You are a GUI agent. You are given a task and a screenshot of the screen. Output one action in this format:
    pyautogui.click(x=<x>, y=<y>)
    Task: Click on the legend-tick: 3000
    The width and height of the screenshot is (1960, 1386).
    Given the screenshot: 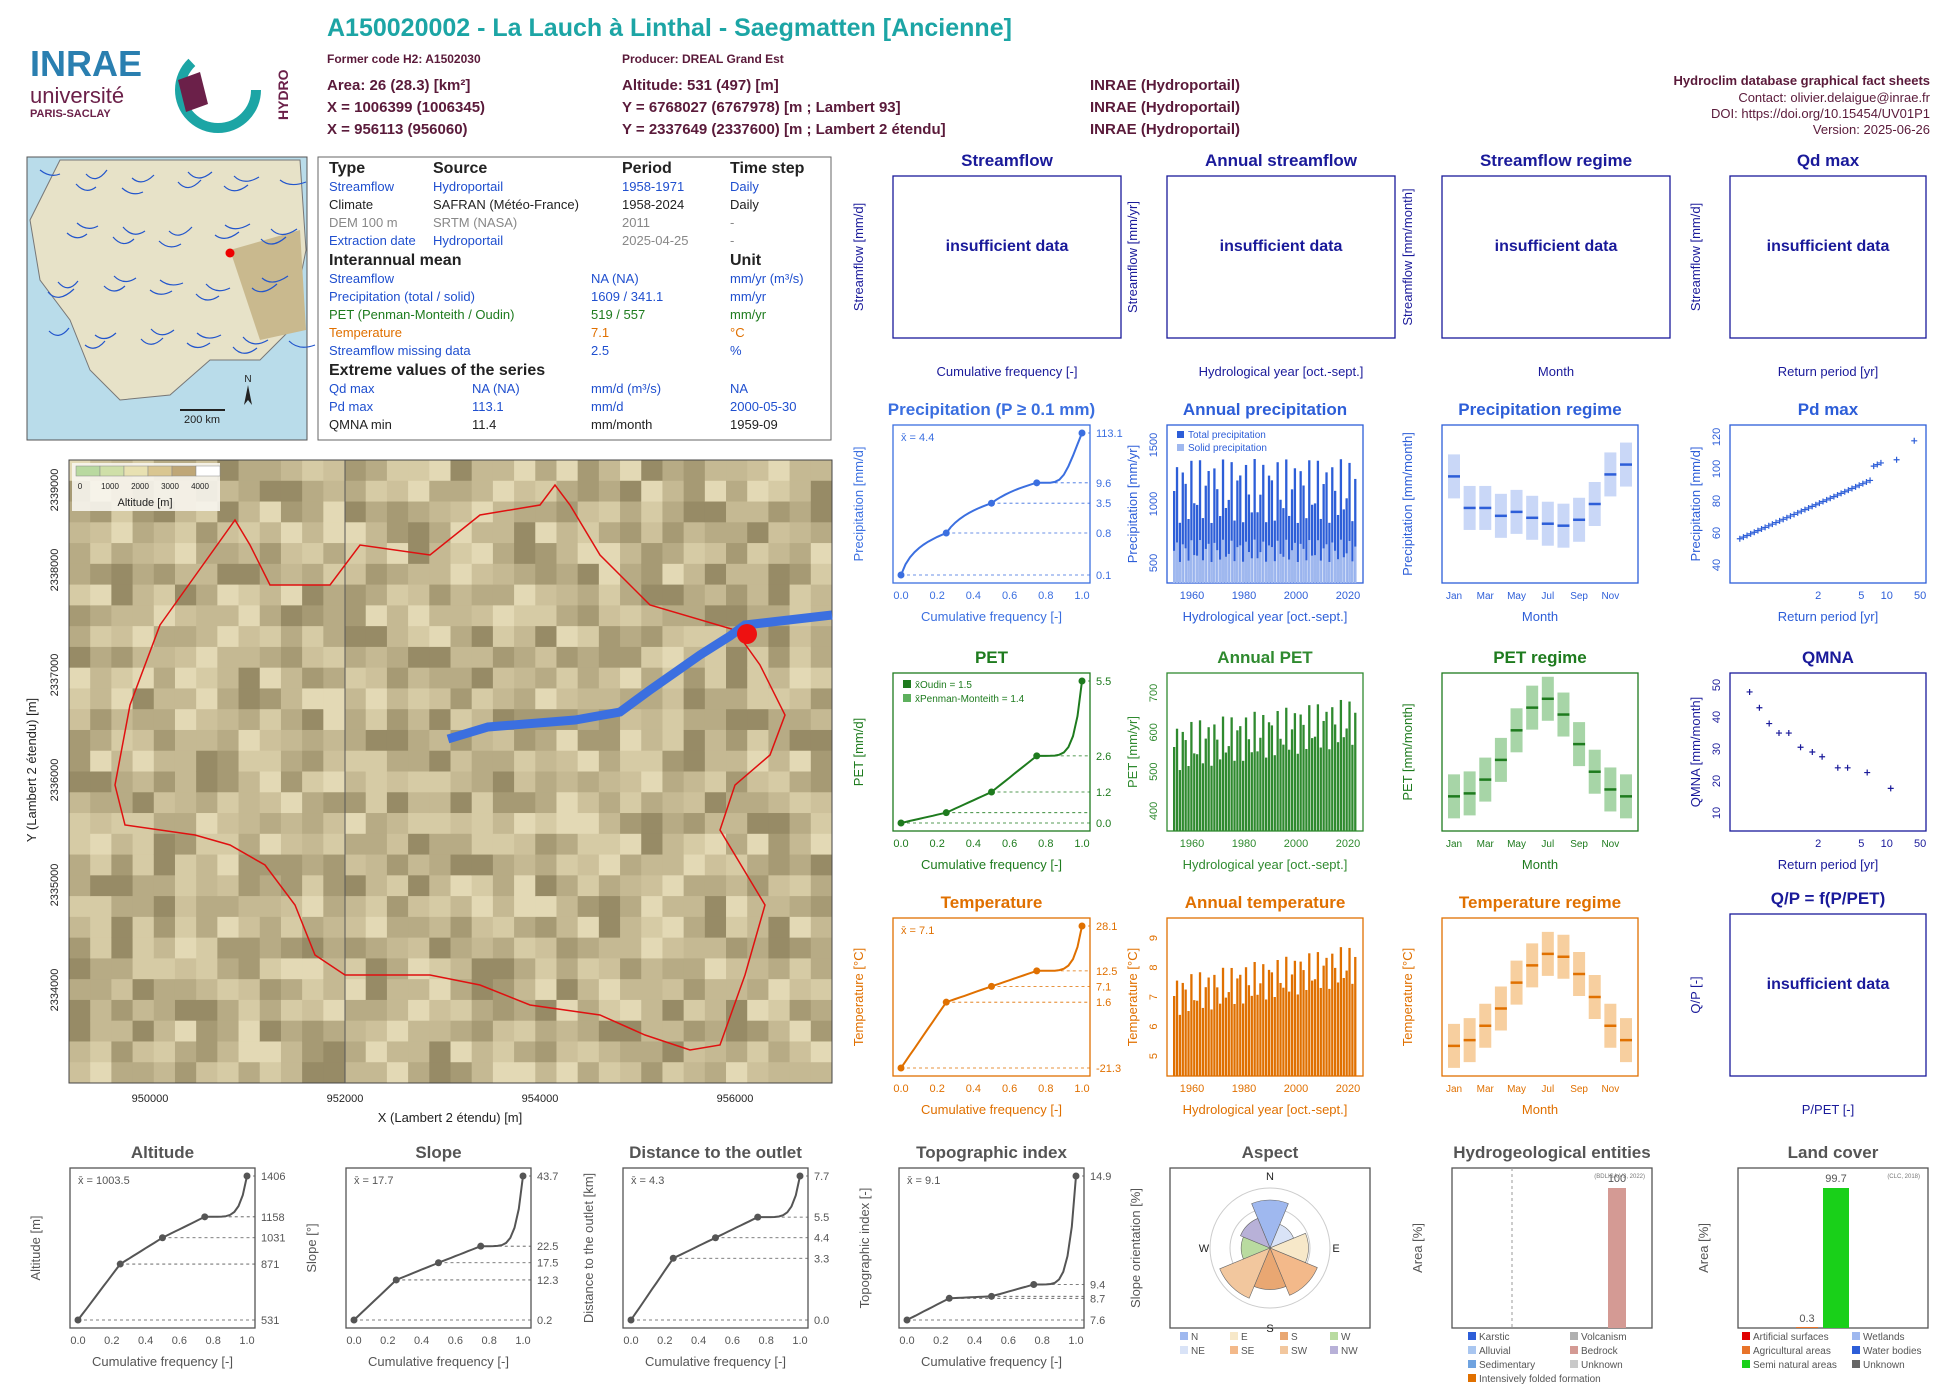 What is the action you would take?
    pyautogui.click(x=170, y=486)
    